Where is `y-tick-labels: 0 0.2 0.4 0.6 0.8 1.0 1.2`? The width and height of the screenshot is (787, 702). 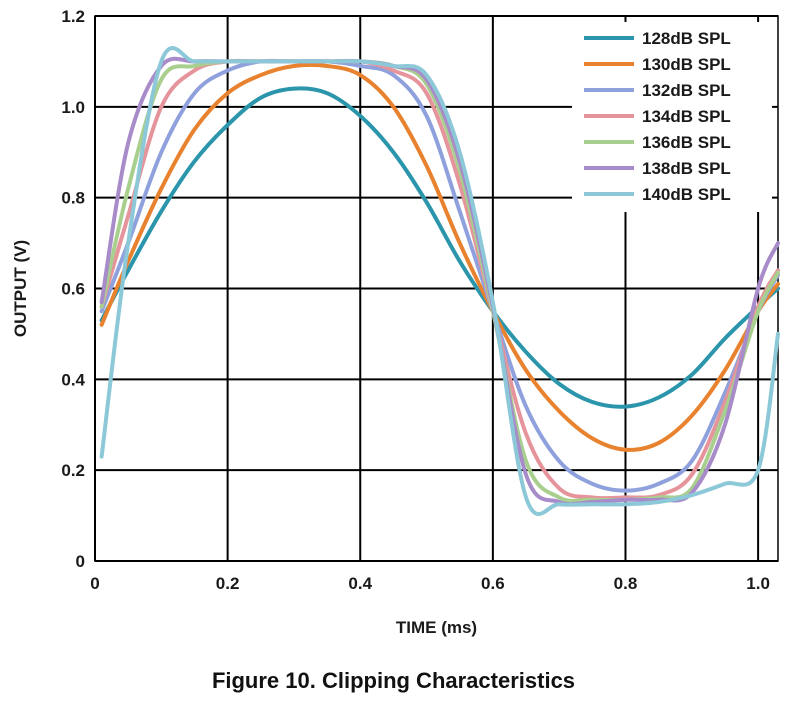
y-tick-labels: 0 0.2 0.4 0.6 0.8 1.0 1.2 is located at coordinates (73, 289).